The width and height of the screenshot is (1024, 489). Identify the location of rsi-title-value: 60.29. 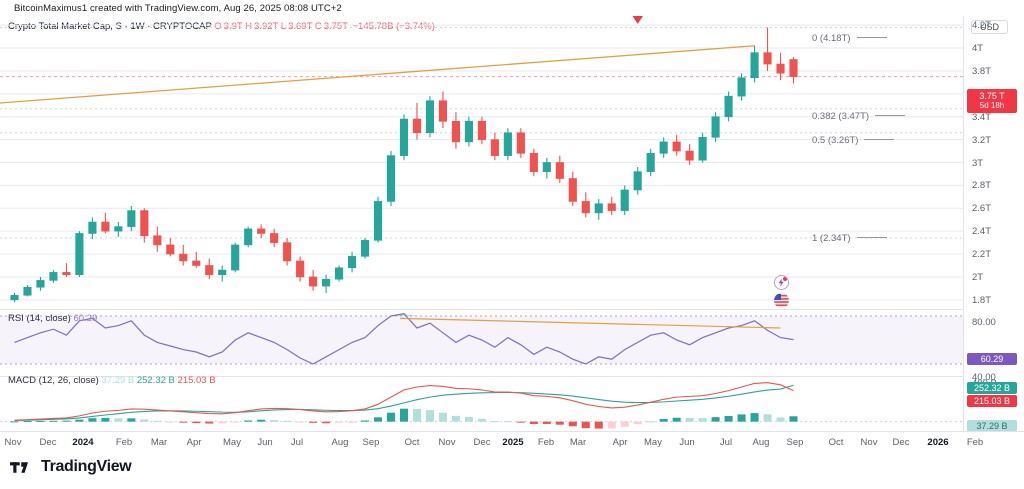
(85, 318).